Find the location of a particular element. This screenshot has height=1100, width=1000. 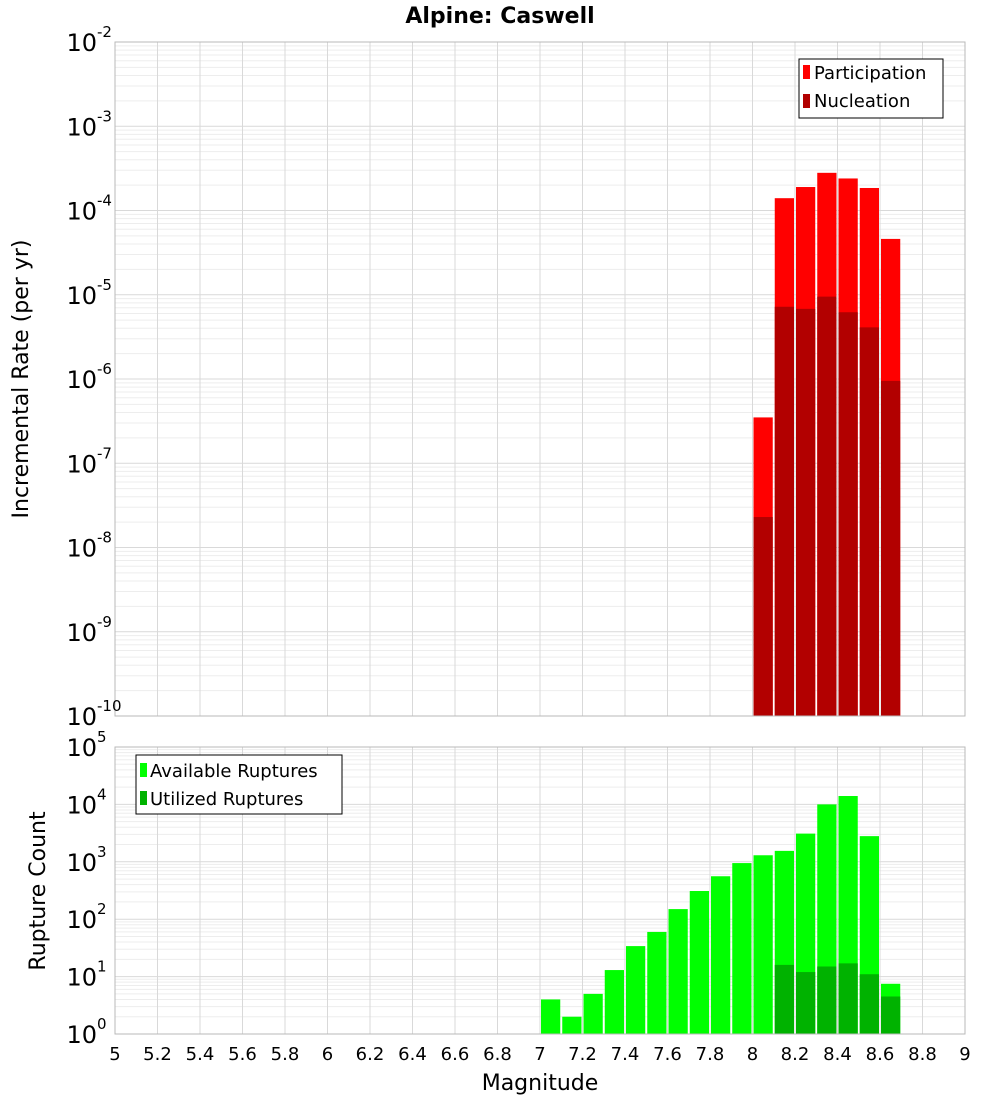

x-tick-label: 7.6 is located at coordinates (667, 1054).